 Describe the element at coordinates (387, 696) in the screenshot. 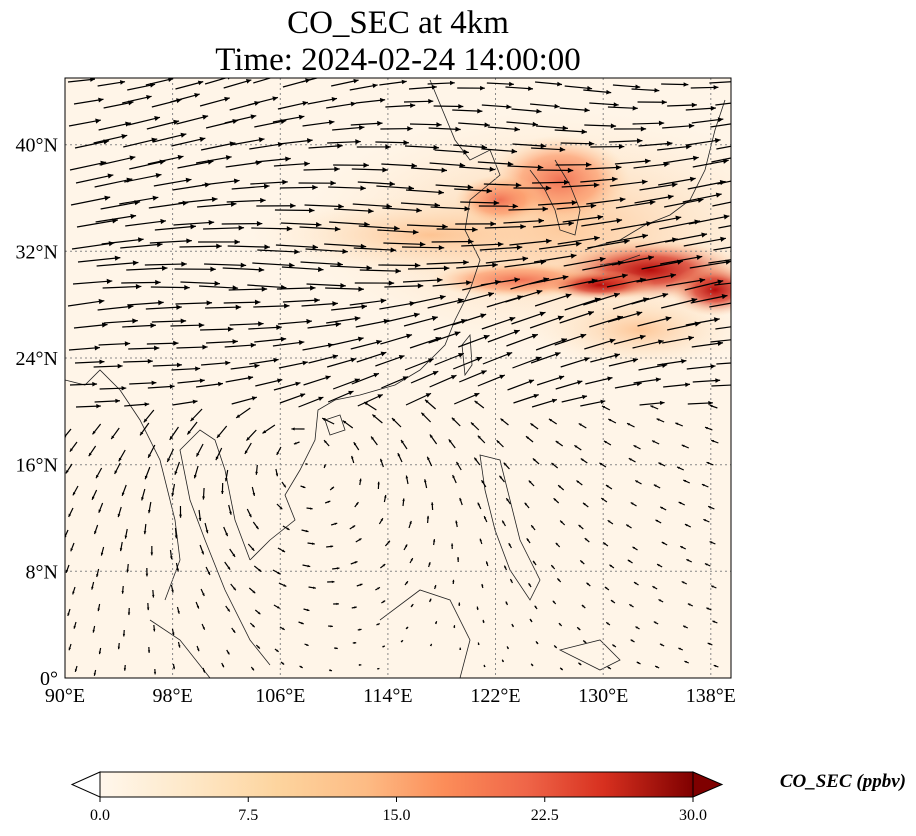

I see `x-tick-label: 114°E` at that location.